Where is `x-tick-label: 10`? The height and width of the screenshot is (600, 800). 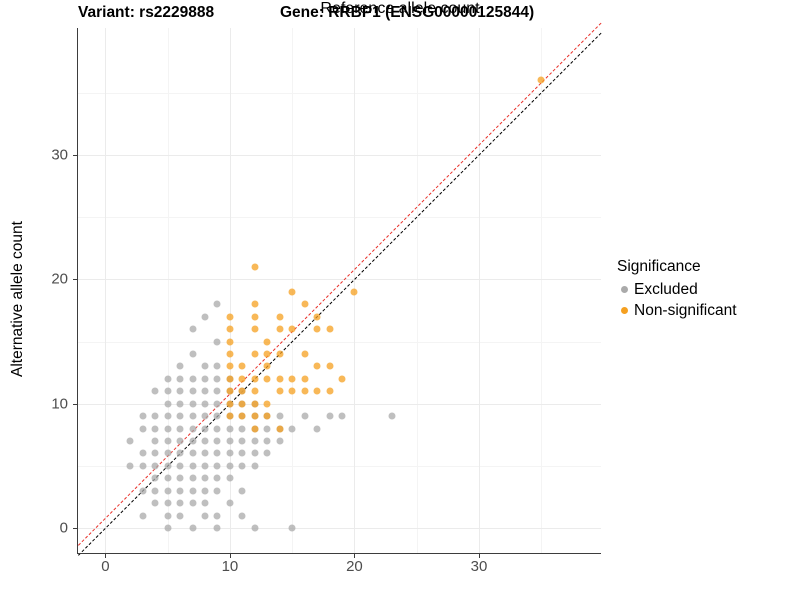
x-tick-label: 10 is located at coordinates (230, 566).